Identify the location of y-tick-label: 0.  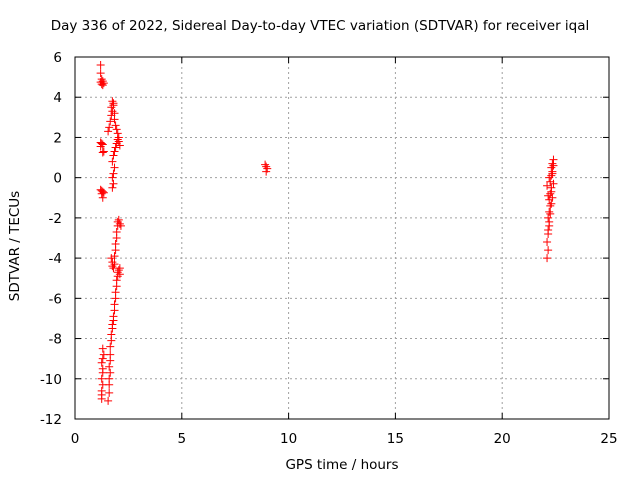
(57, 179).